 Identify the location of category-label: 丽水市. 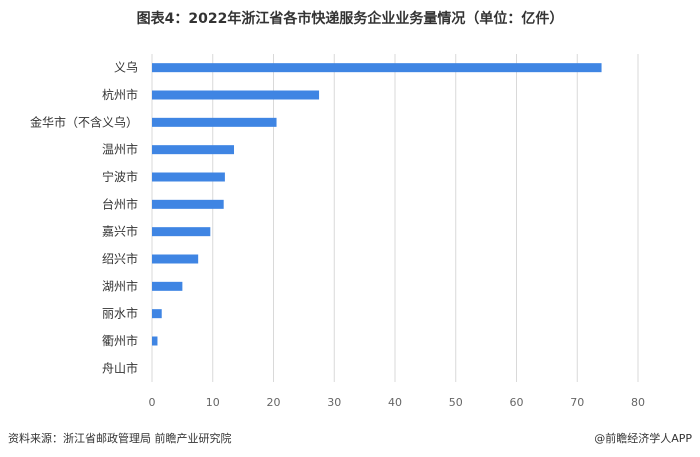
(120, 313).